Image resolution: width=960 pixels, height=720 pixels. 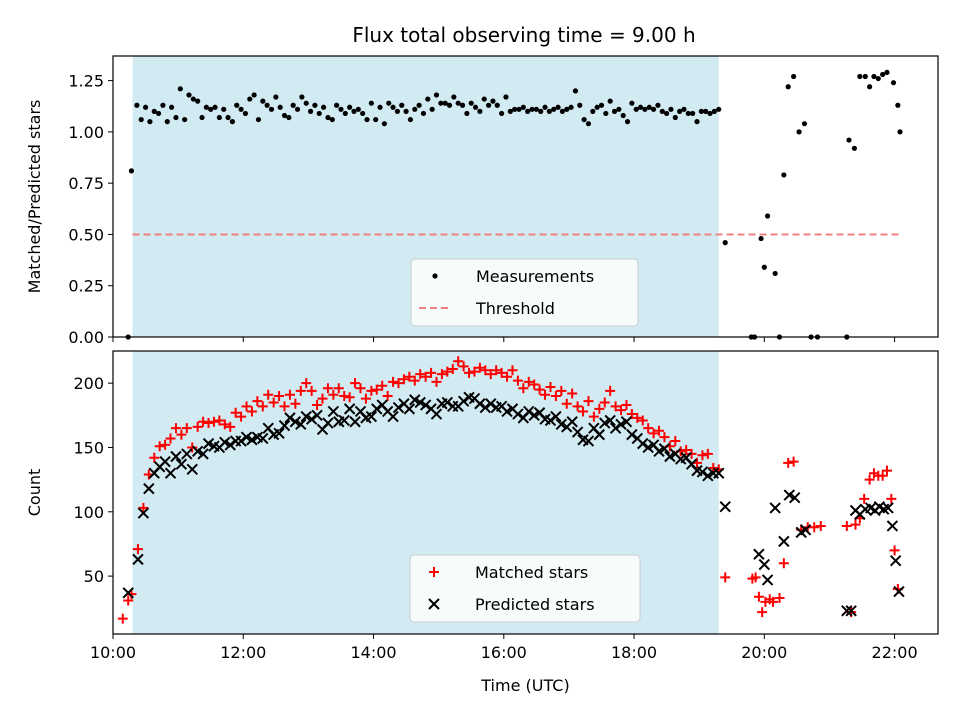 I want to click on legend-label: Predicted stars, so click(x=535, y=604).